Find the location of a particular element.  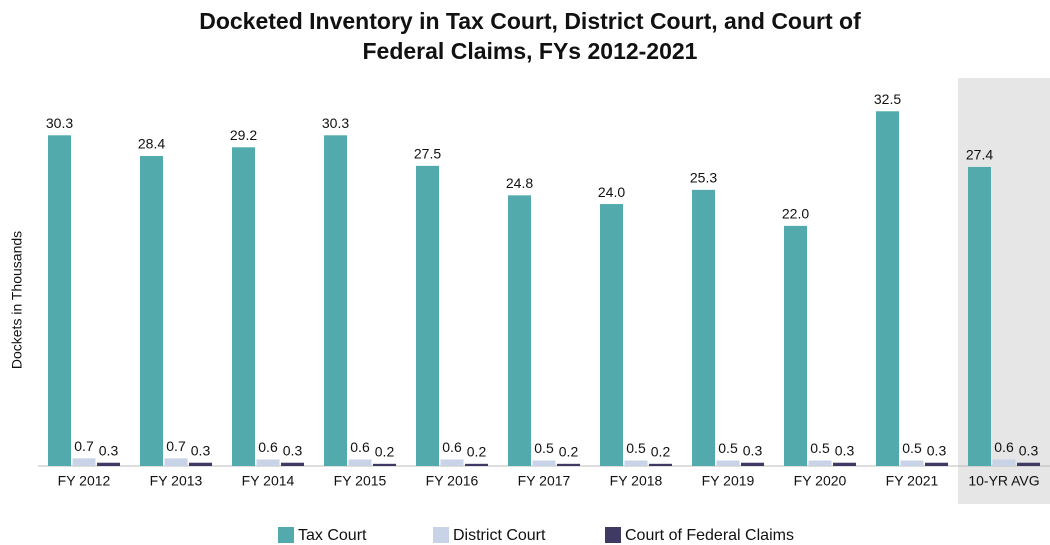

data-label: 28.4 is located at coordinates (151, 144).